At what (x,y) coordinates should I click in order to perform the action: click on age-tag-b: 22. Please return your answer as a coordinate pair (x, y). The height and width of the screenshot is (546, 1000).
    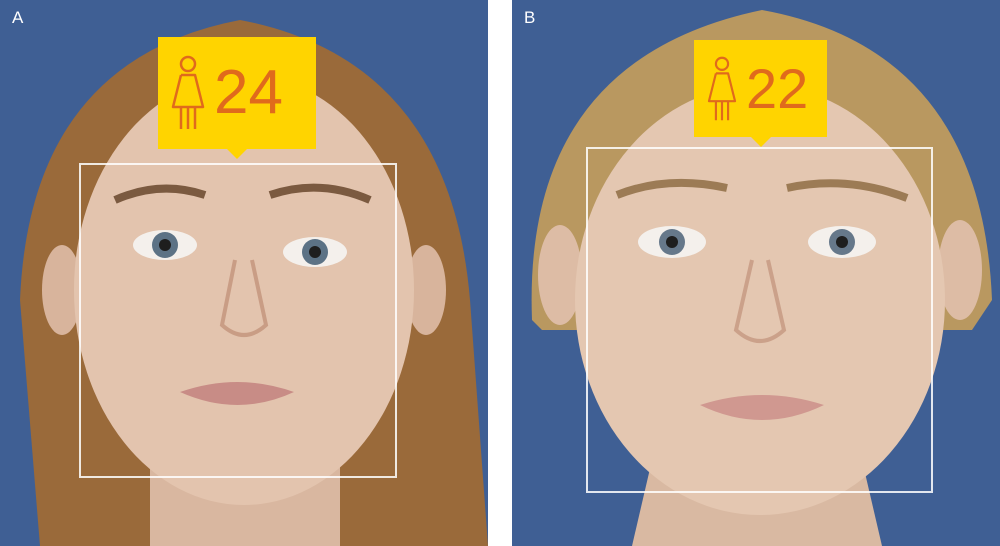
    Looking at the image, I should click on (760, 93).